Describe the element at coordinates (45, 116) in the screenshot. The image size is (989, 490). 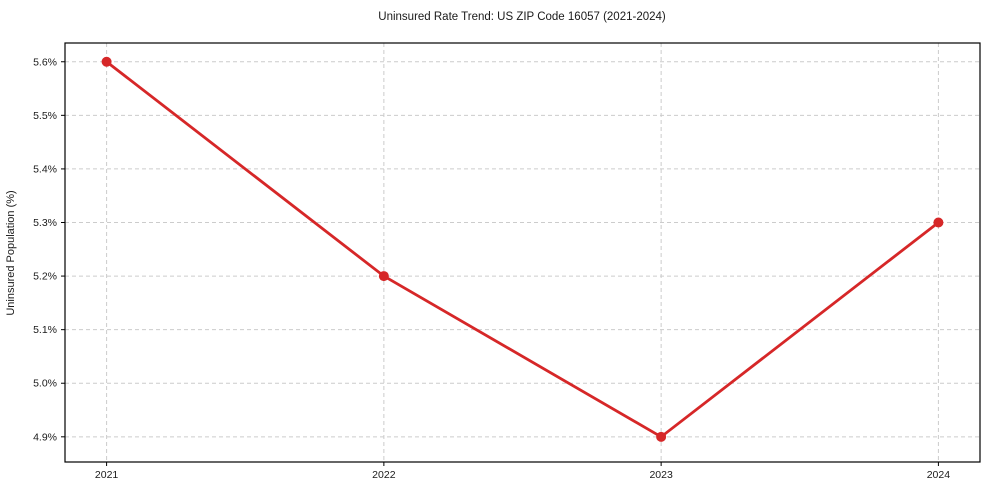
I see `y-tick-label: 5.5%` at that location.